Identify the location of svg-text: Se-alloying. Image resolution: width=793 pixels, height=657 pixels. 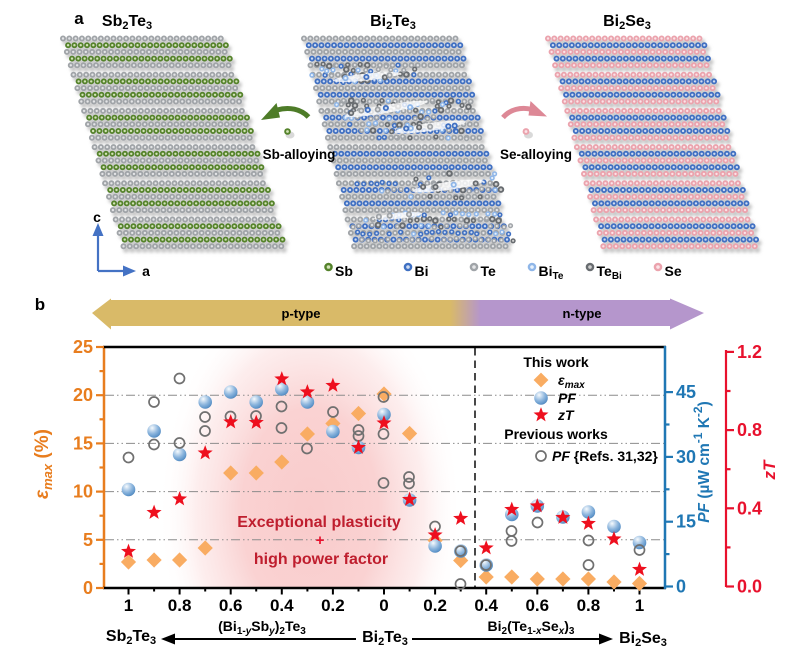
(536, 154).